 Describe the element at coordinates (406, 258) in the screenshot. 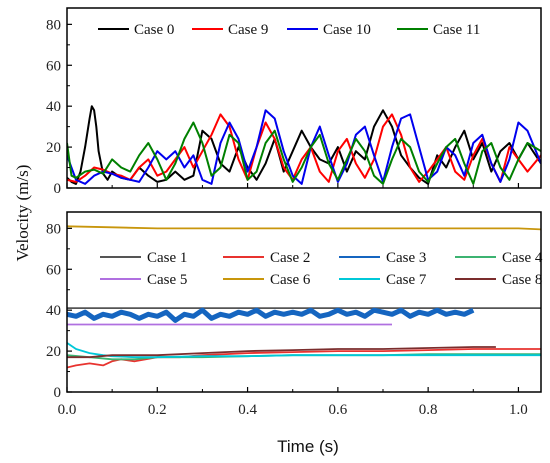

I see `legend-label: Case 3` at that location.